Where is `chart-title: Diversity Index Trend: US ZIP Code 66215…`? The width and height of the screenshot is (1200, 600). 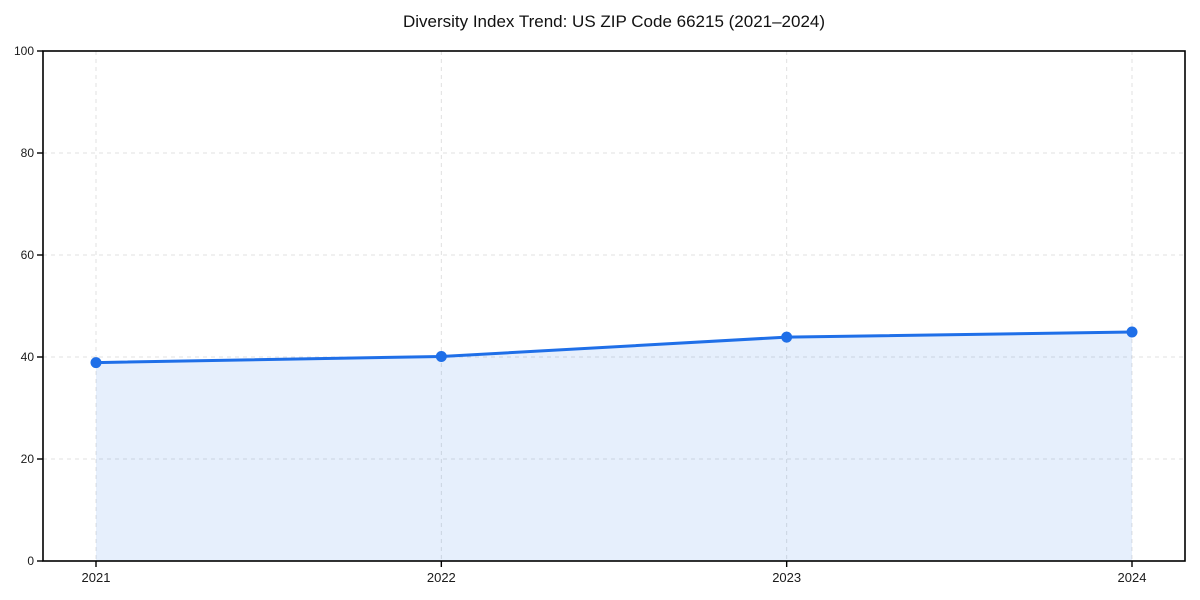
chart-title: Diversity Index Trend: US ZIP Code 66215… is located at coordinates (614, 21).